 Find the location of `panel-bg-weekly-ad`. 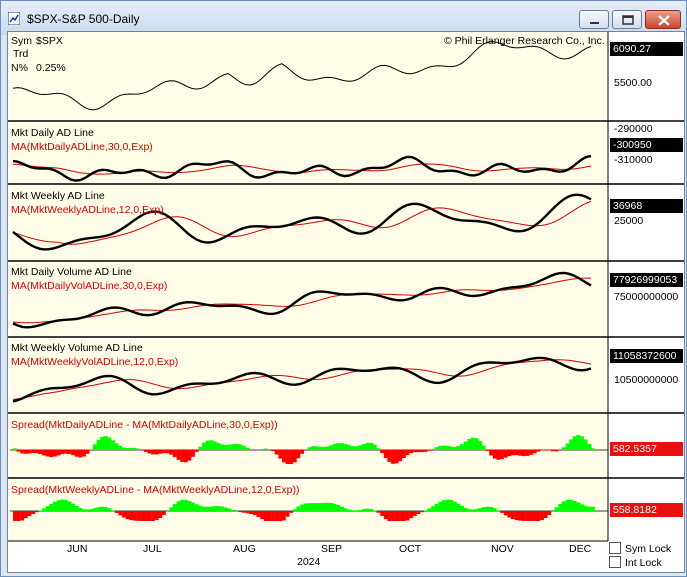

panel-bg-weekly-ad is located at coordinates (309, 222).